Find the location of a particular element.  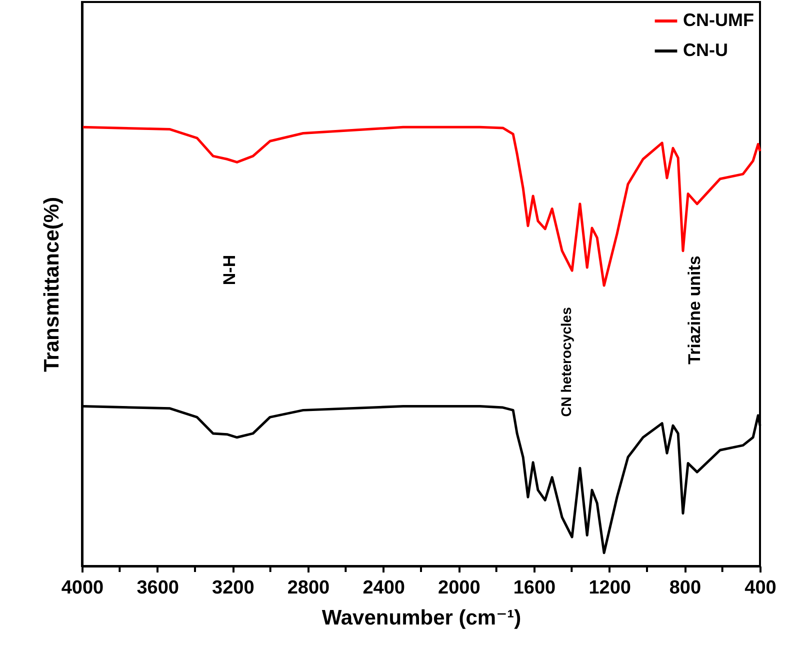

annotation: N-H is located at coordinates (229, 270).